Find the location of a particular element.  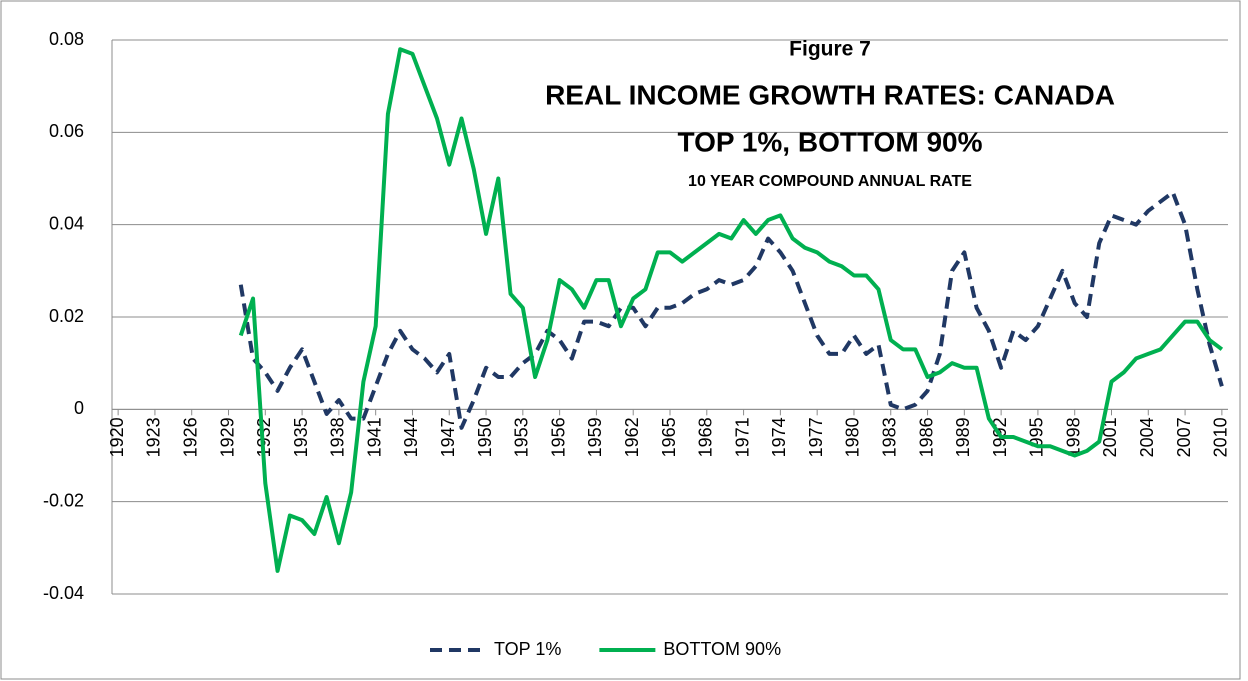

y-tick-label: 0 is located at coordinates (79, 408).